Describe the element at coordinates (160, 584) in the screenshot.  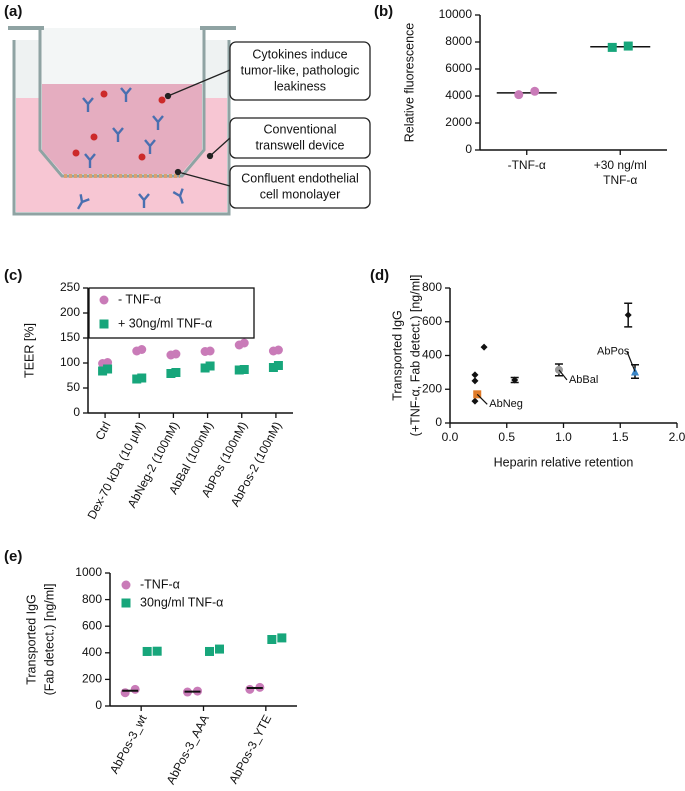
I see `legend-label: -TNF-α` at that location.